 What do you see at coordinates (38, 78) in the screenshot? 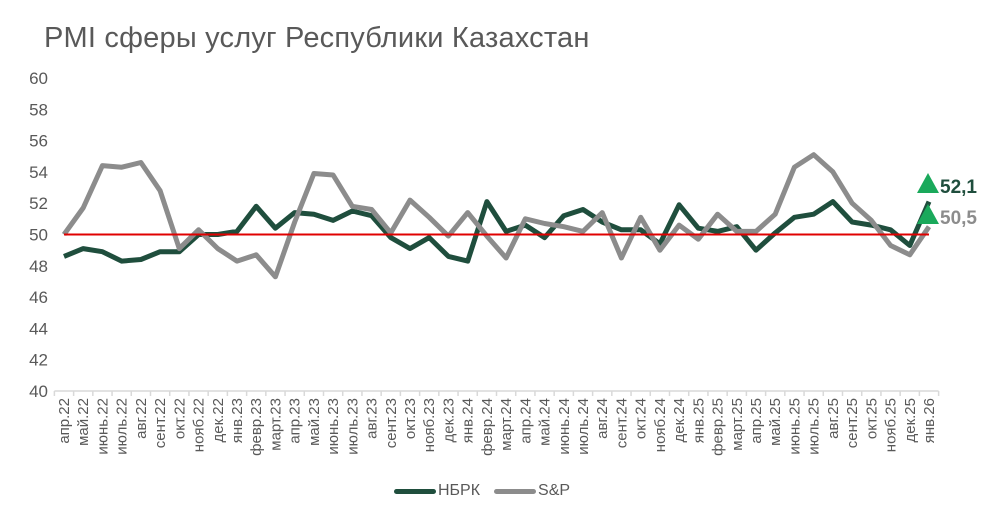
I see `y-tick-label: 60` at bounding box center [38, 78].